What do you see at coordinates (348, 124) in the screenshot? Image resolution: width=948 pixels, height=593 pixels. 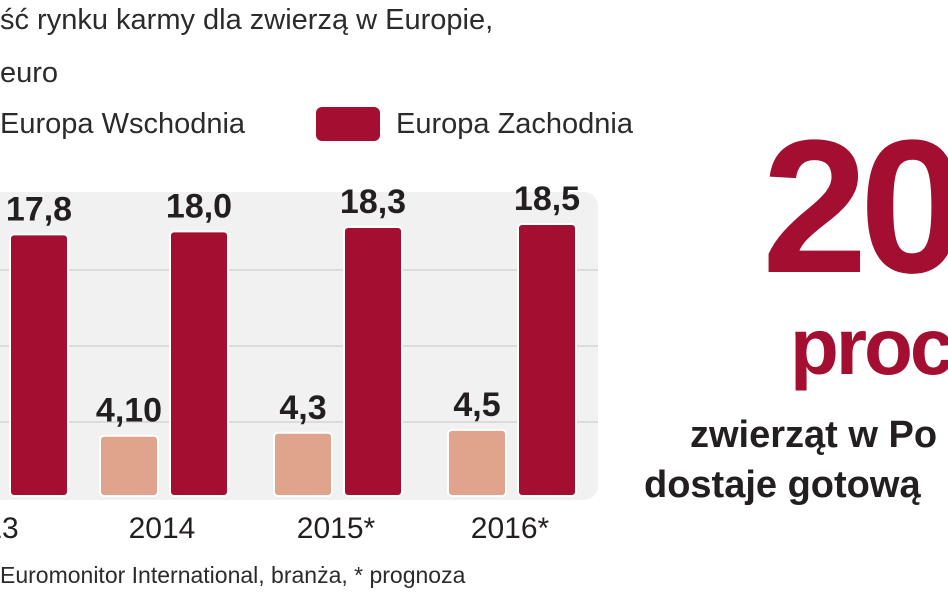 I see `legend-swatch-west` at bounding box center [348, 124].